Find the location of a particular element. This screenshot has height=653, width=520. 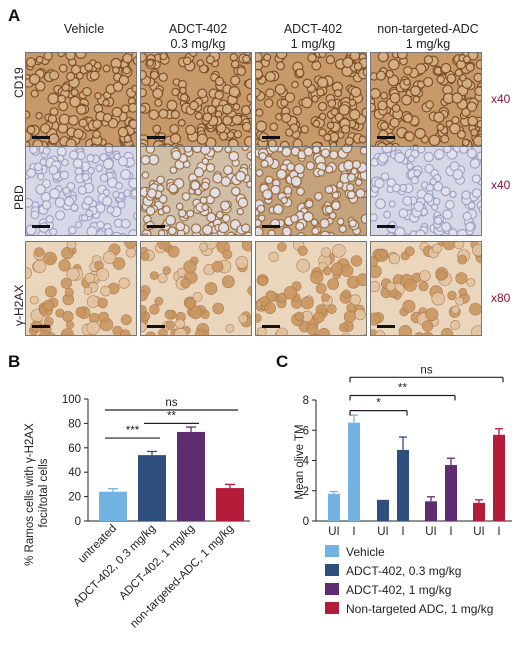

panel-b-y-tick-label: 100 is located at coordinates (71, 400).